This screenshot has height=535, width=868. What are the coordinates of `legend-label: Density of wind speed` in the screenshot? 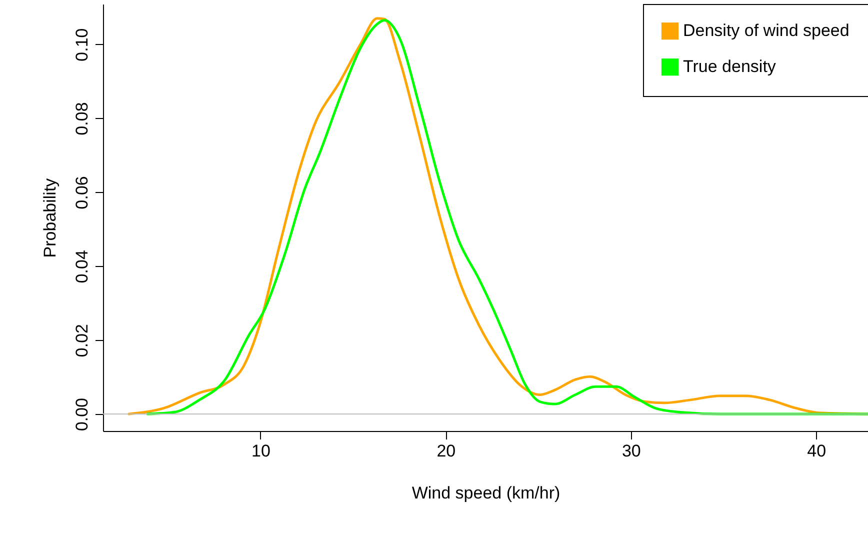 It's located at (766, 30).